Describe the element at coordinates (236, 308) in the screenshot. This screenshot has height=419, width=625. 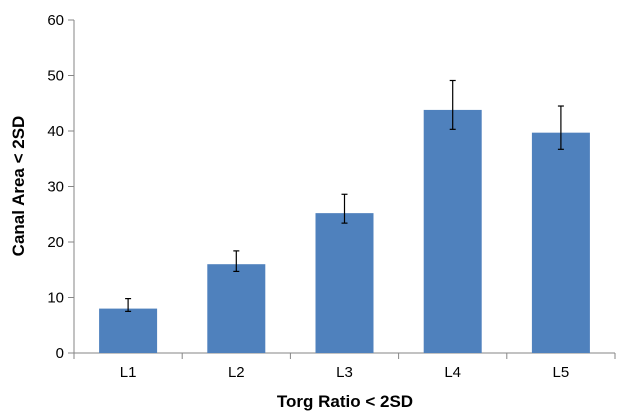
I see `bar-l2` at that location.